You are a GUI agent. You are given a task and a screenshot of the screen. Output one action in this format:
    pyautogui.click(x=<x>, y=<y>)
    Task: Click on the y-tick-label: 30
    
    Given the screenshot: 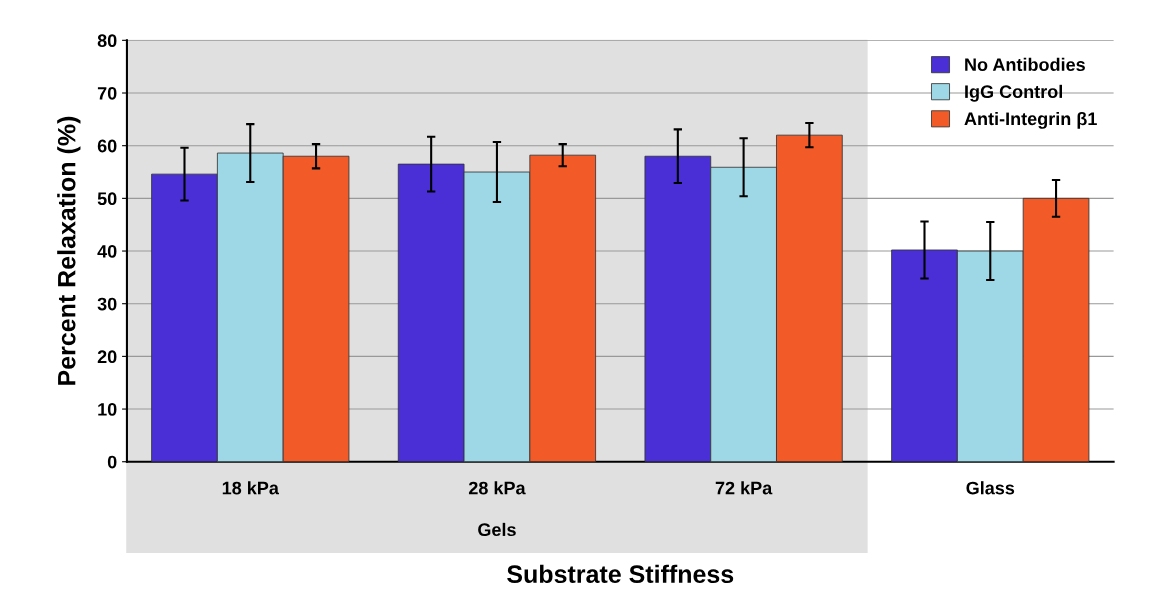 What is the action you would take?
    pyautogui.click(x=107, y=304)
    